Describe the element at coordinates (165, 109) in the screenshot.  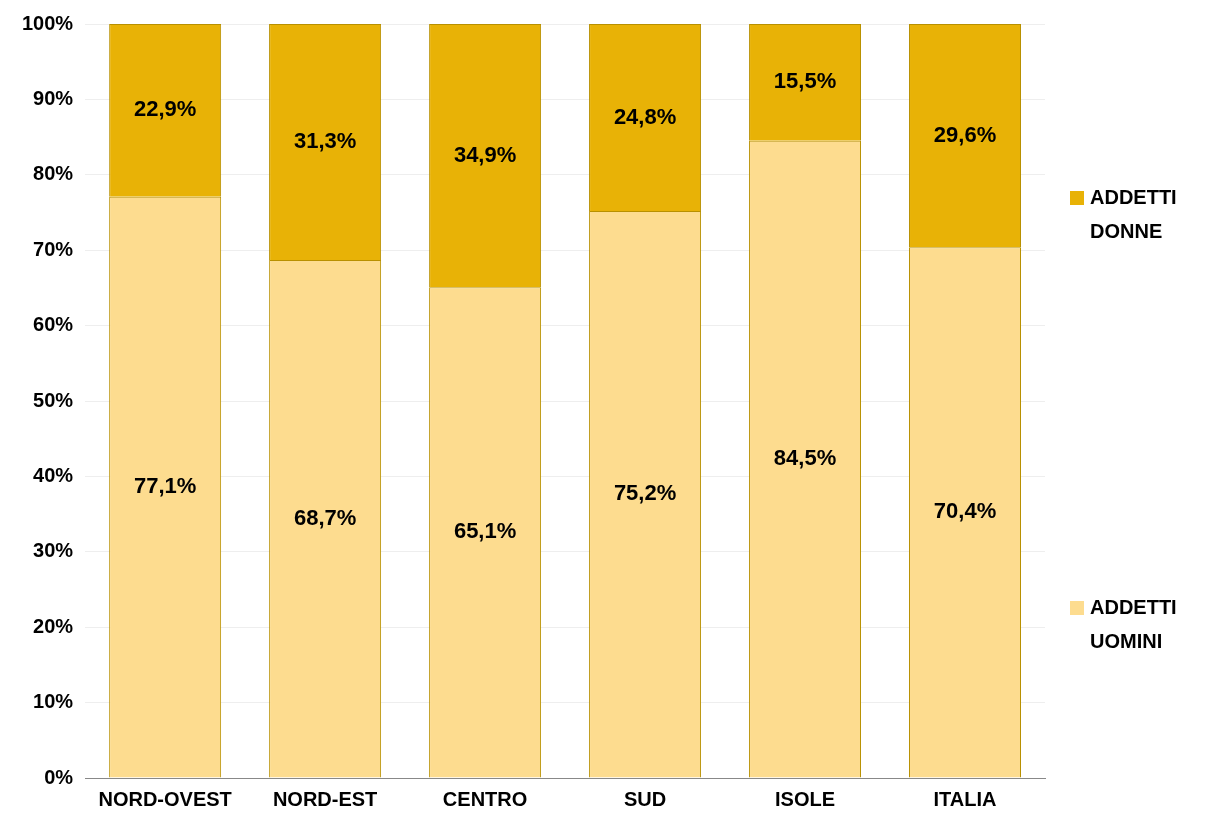
I see `data-label: 22,9%` at that location.